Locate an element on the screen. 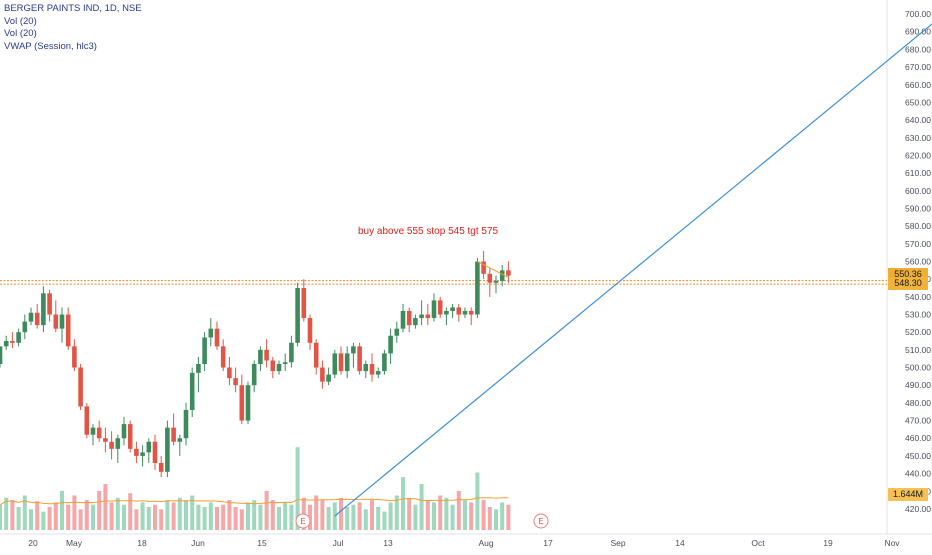 The height and width of the screenshot is (555, 932). trade-note: buy above 555 stop 545 tgt 575 is located at coordinates (428, 231).